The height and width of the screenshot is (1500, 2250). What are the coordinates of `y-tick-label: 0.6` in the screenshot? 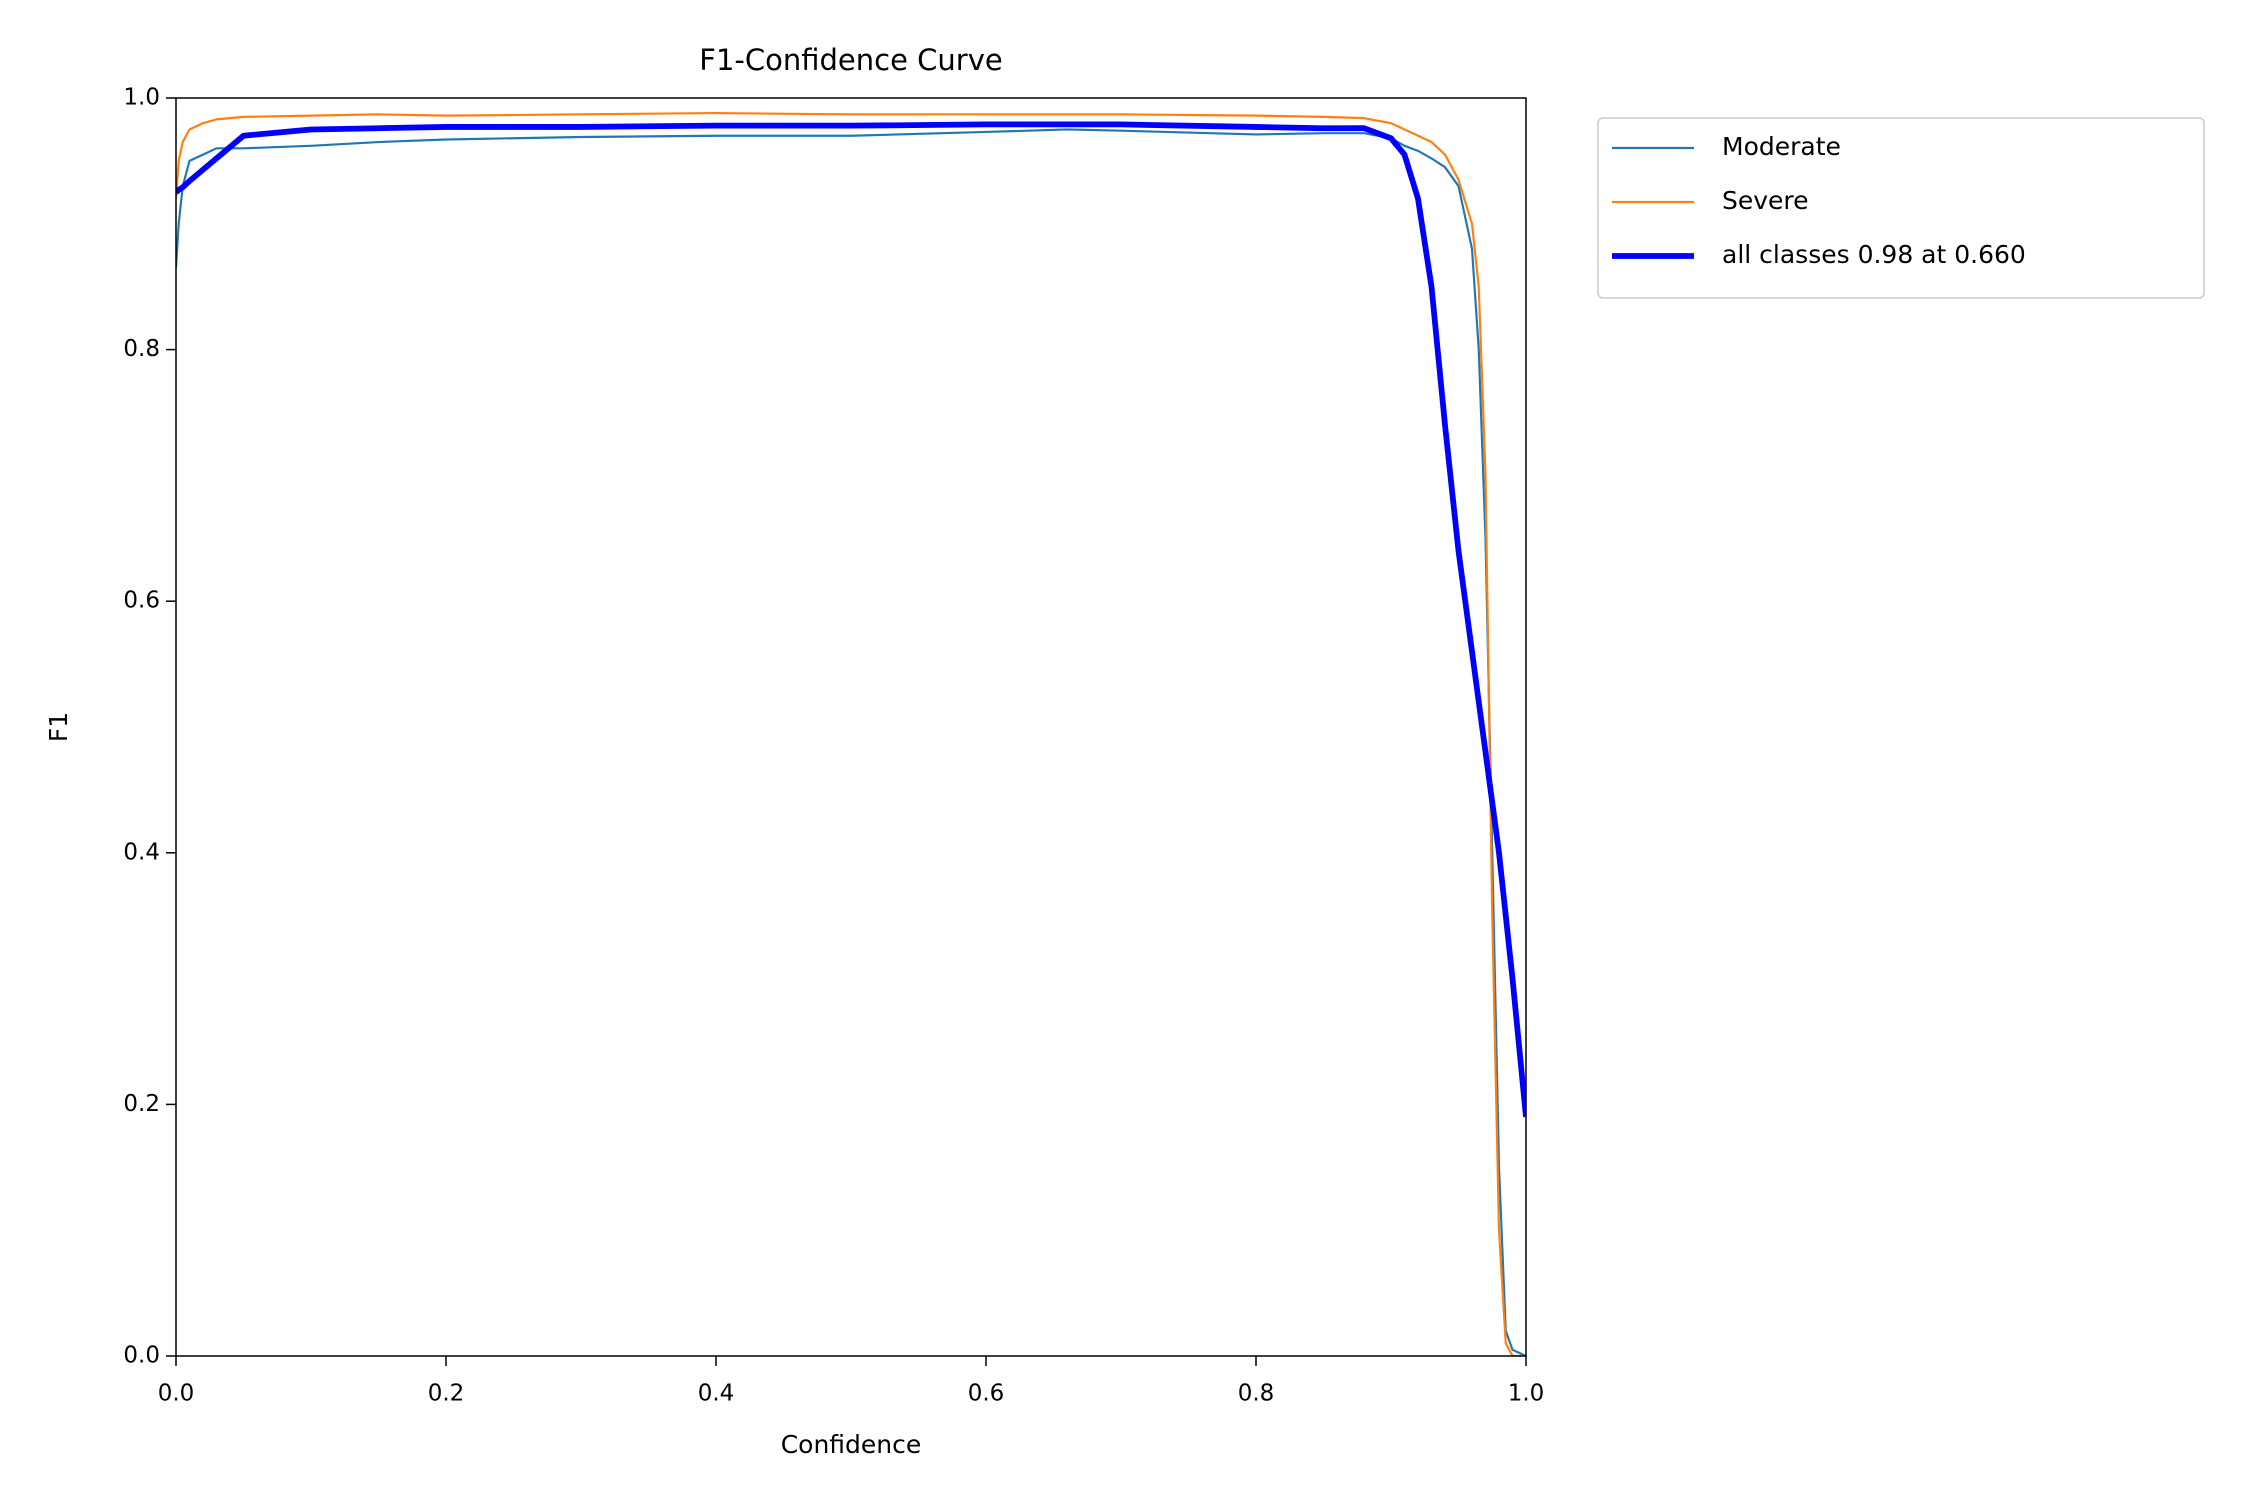 It's located at (141, 601).